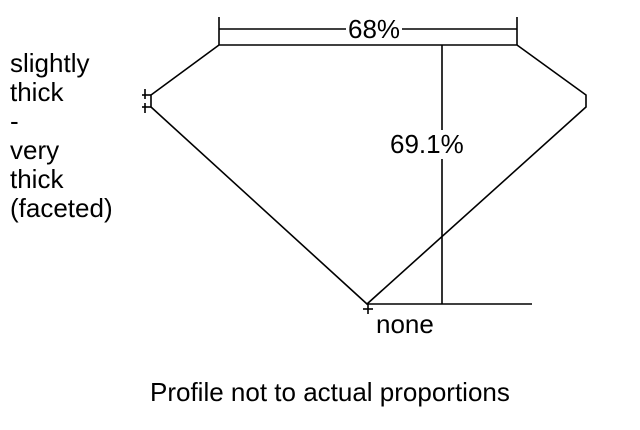 This screenshot has width=640, height=430. What do you see at coordinates (368, 309) in the screenshot?
I see `culet-marker` at bounding box center [368, 309].